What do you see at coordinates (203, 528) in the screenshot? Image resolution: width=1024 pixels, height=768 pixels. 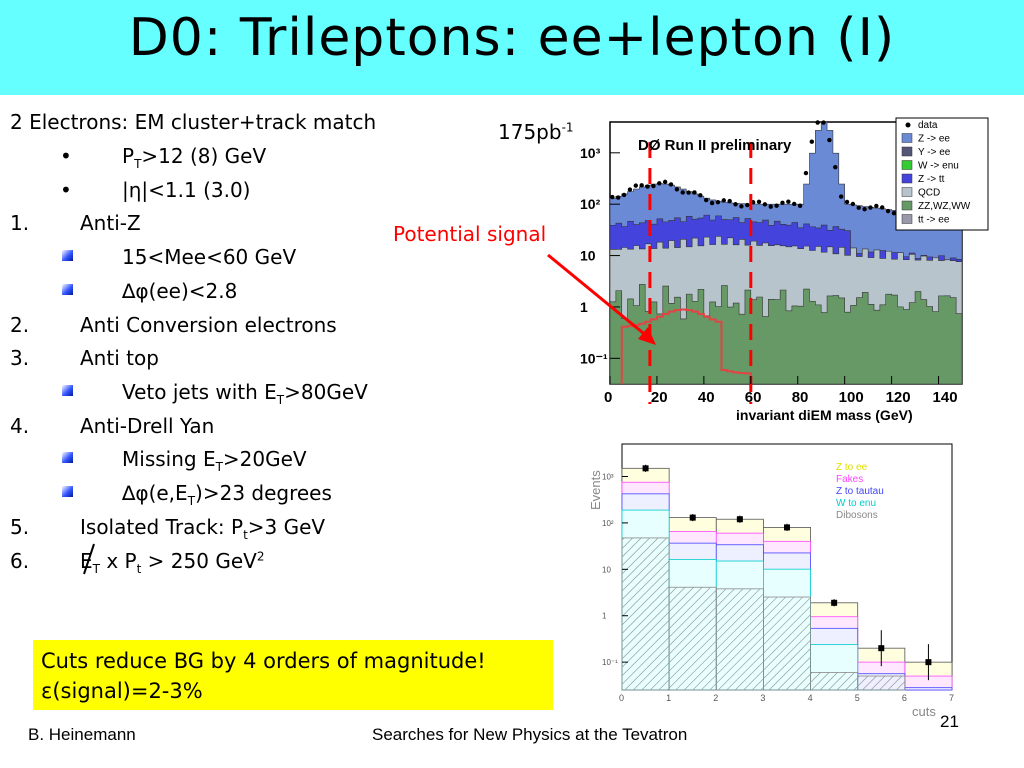 I see `list-item: Isolated Track: Pt>3 GeV` at bounding box center [203, 528].